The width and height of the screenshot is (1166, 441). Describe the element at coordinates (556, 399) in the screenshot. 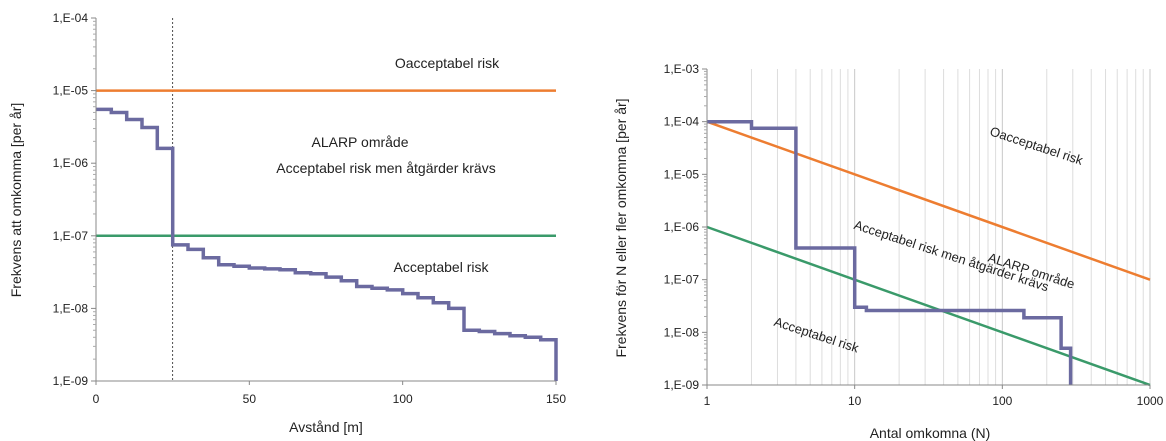

I see `x-tick-label: 150` at that location.